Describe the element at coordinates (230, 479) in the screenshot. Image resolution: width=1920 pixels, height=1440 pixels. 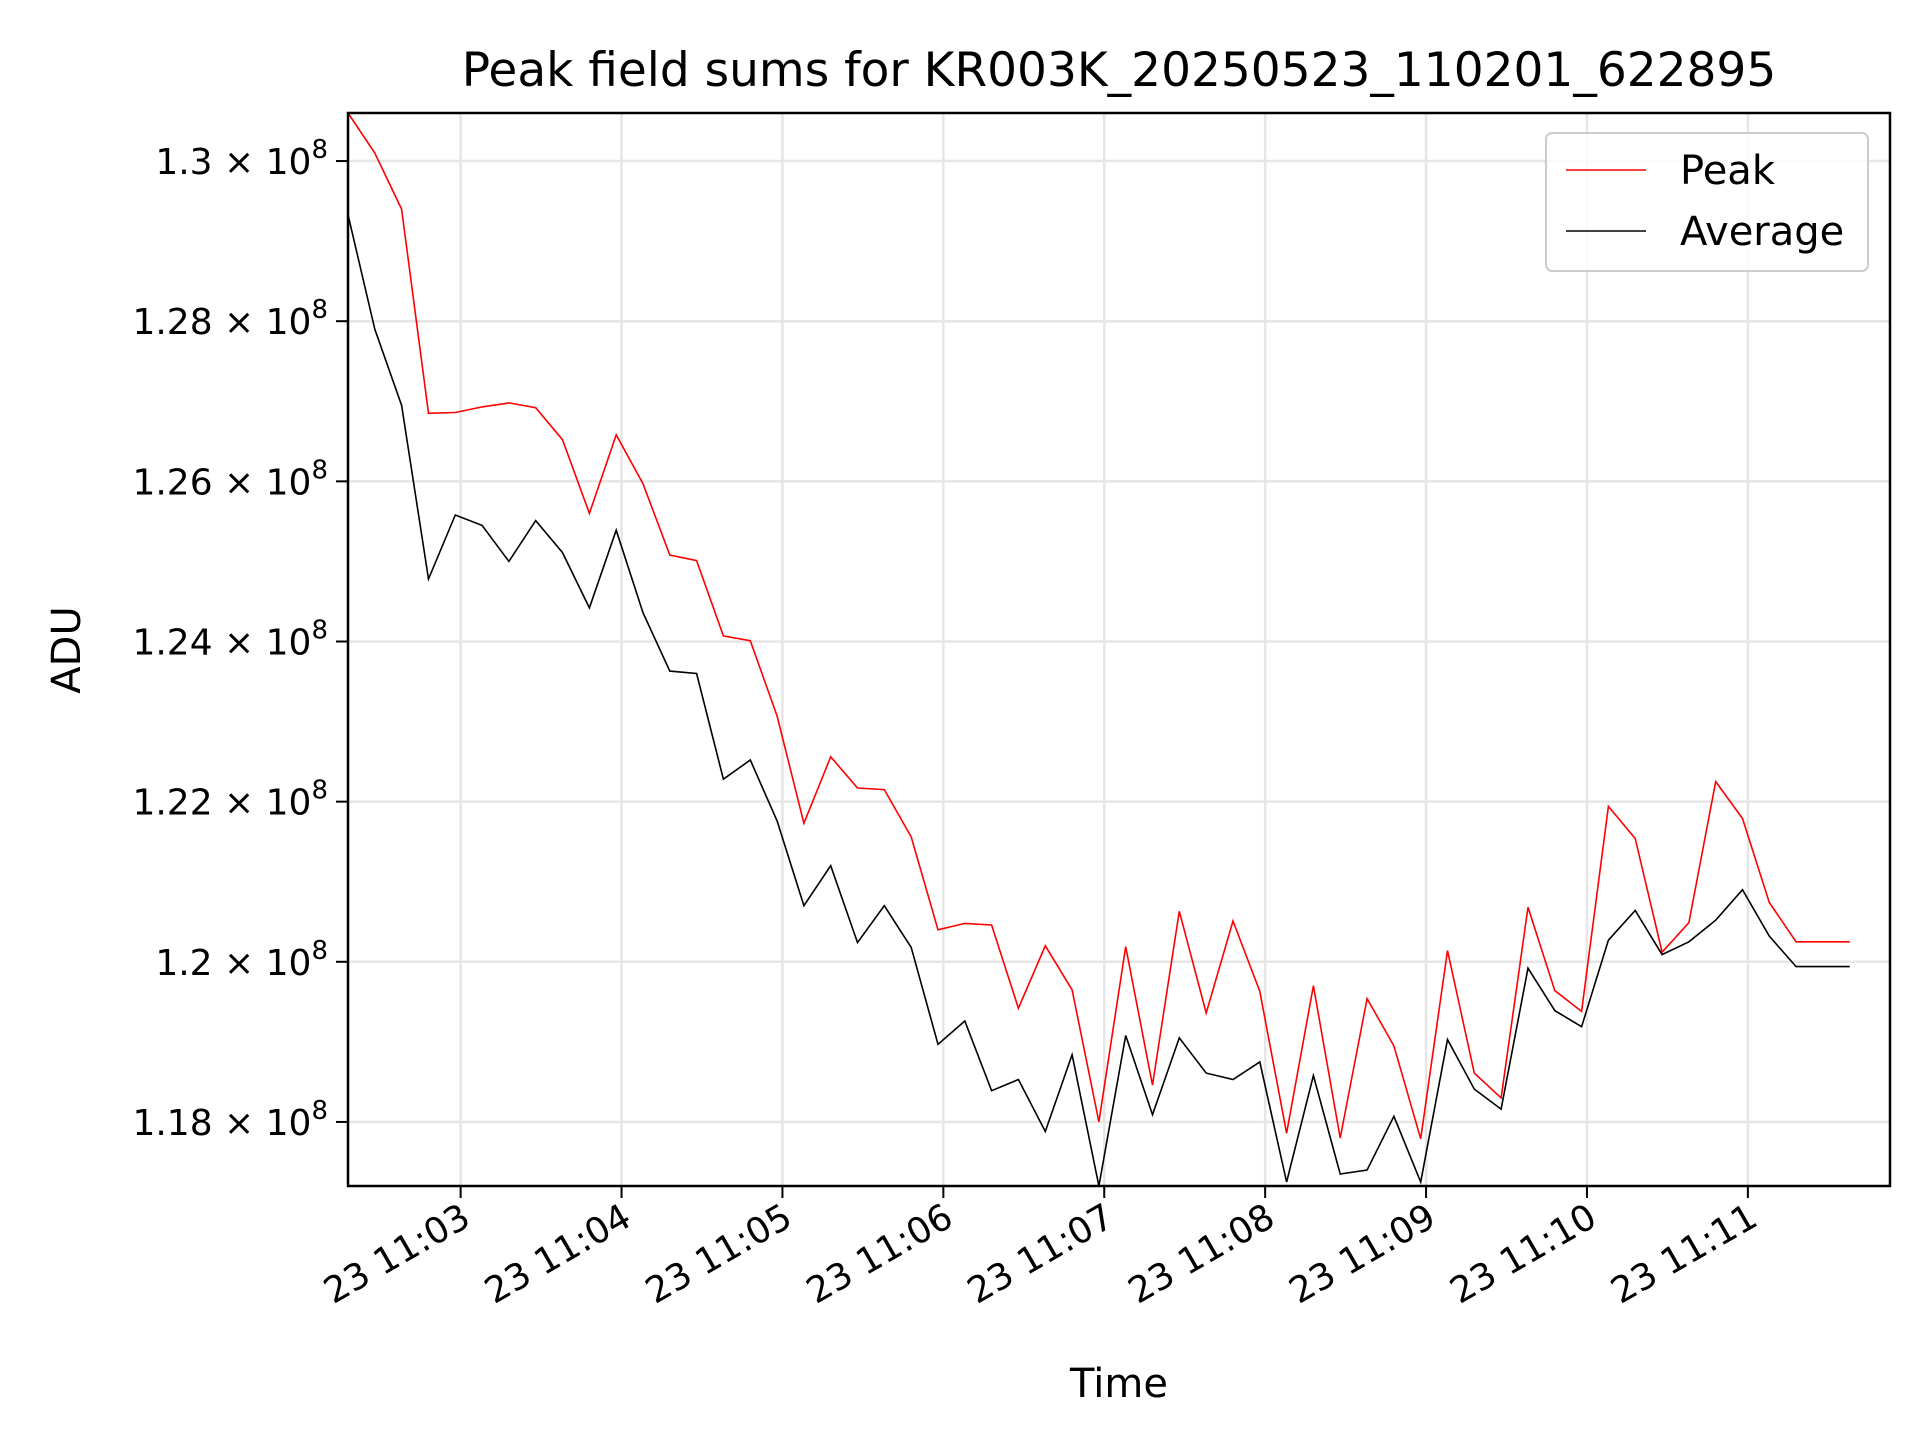
I see `y-tick-label: 1.26 × 108` at that location.